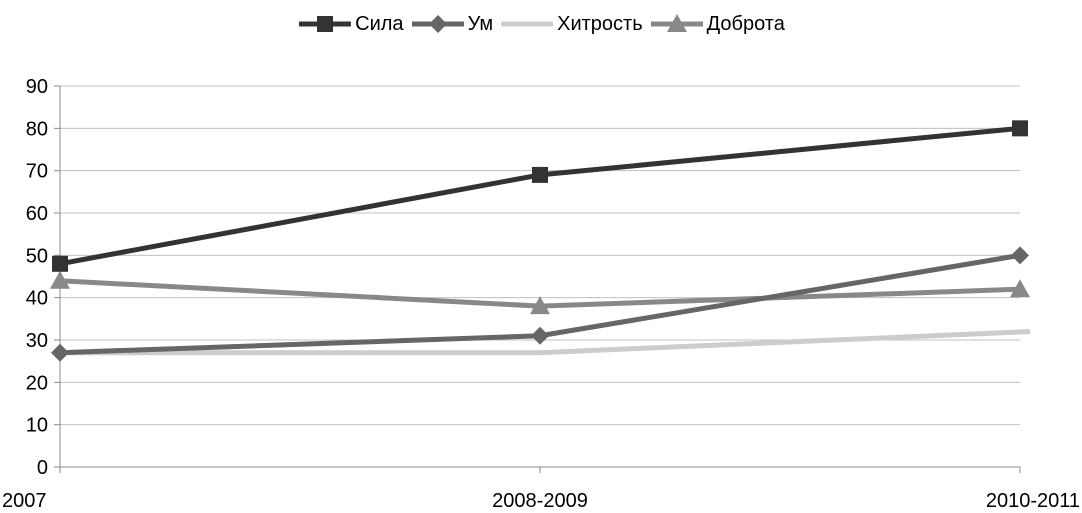 This screenshot has width=1082, height=513. Describe the element at coordinates (540, 501) in the screenshot. I see `x-tick-label: 2008-2009` at that location.